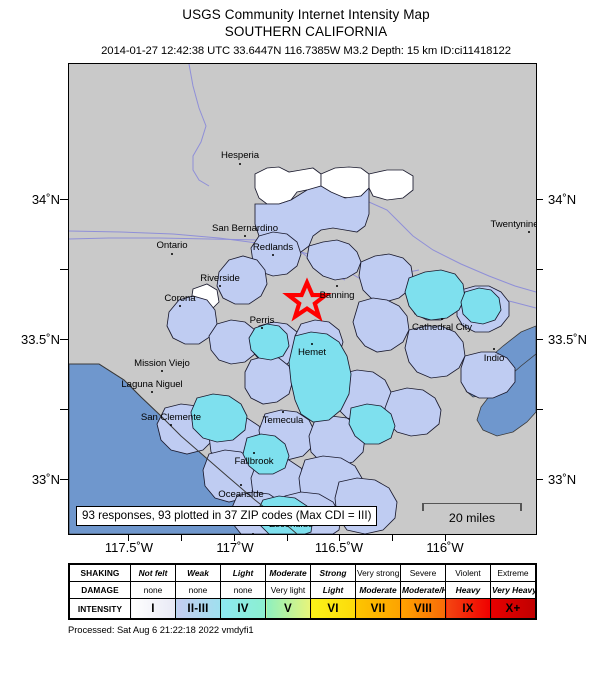  I want to click on tick-lat-33-right, so click(539, 480).